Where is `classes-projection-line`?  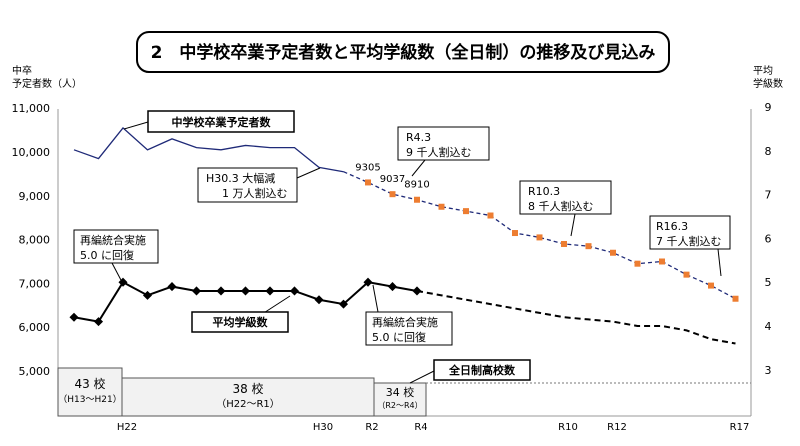
classes-projection-line is located at coordinates (576, 317).